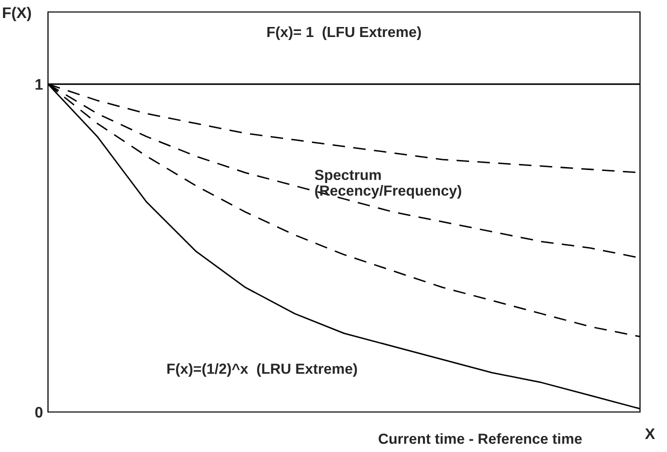 The image size is (667, 452). What do you see at coordinates (388, 184) in the screenshot?
I see `annotation: Spectrum (Recency/Frequency)` at bounding box center [388, 184].